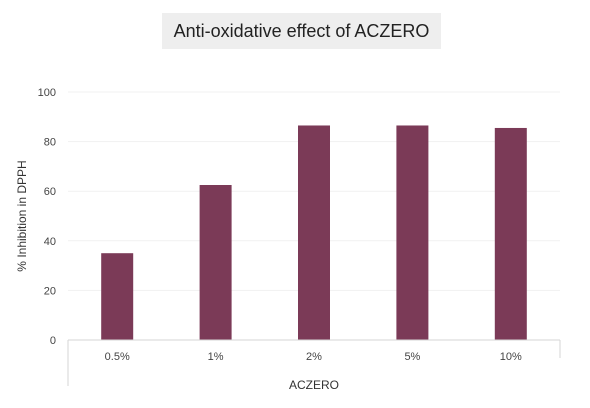  Describe the element at coordinates (50, 242) in the screenshot. I see `y-tick-label: 40` at that location.